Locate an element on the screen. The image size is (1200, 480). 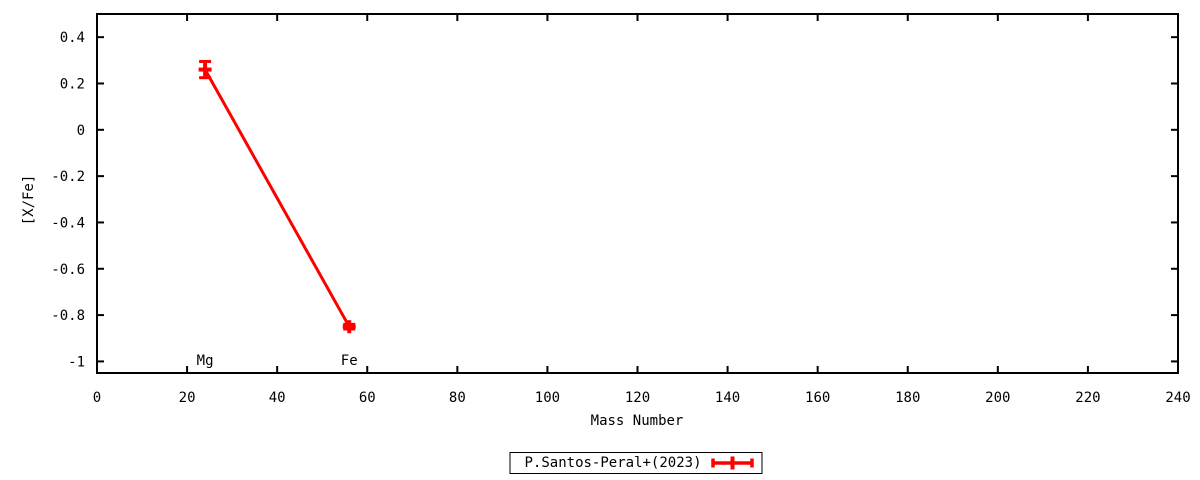
x-tick-label: 240 is located at coordinates (1177, 398).